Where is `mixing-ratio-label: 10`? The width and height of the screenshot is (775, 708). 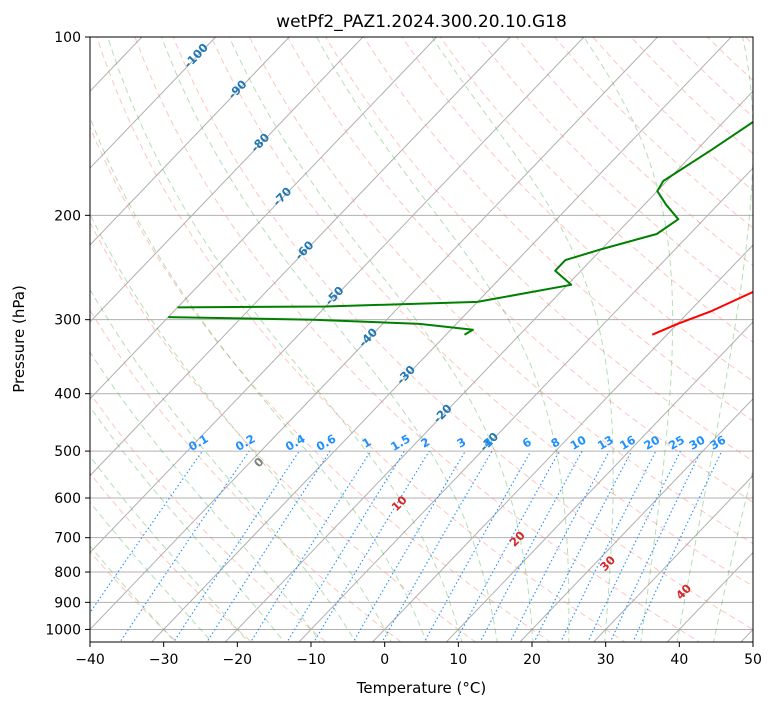
mixing-ratio-label: 10 is located at coordinates (578, 443).